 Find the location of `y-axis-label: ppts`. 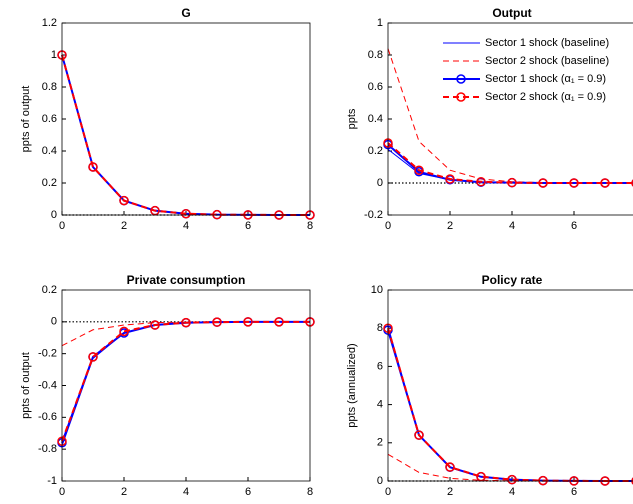

y-axis-label: ppts is located at coordinates (352, 118).